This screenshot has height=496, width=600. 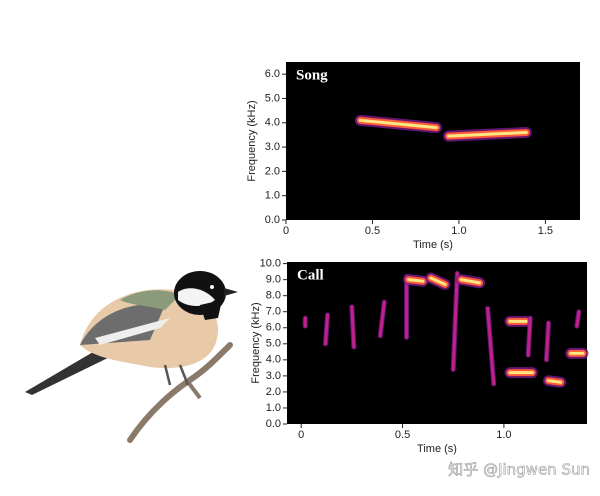 What do you see at coordinates (310, 275) in the screenshot?
I see `chart-title: Call` at bounding box center [310, 275].